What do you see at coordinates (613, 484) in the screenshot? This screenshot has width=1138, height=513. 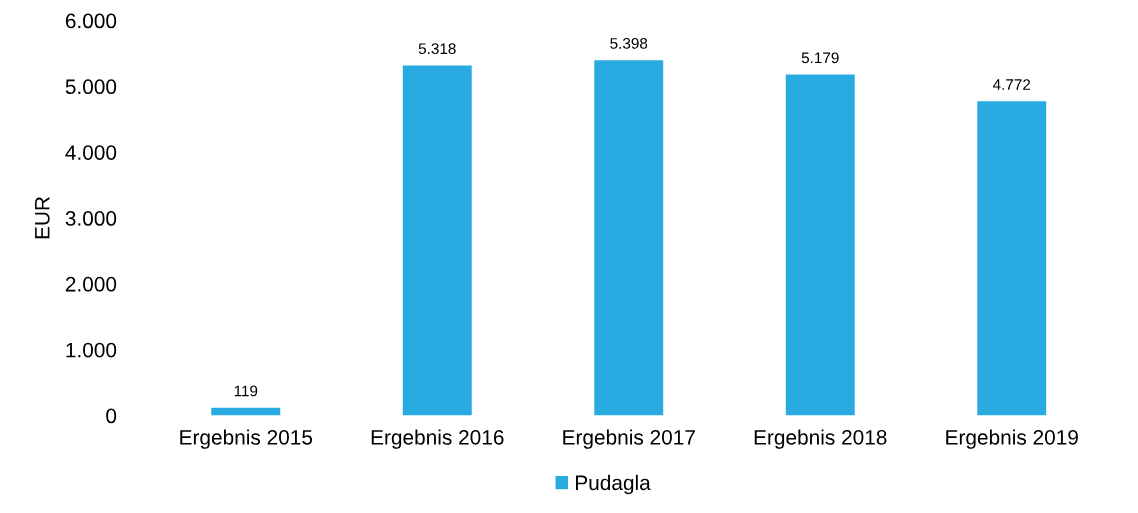 I see `legend-label: Pudagla` at bounding box center [613, 484].